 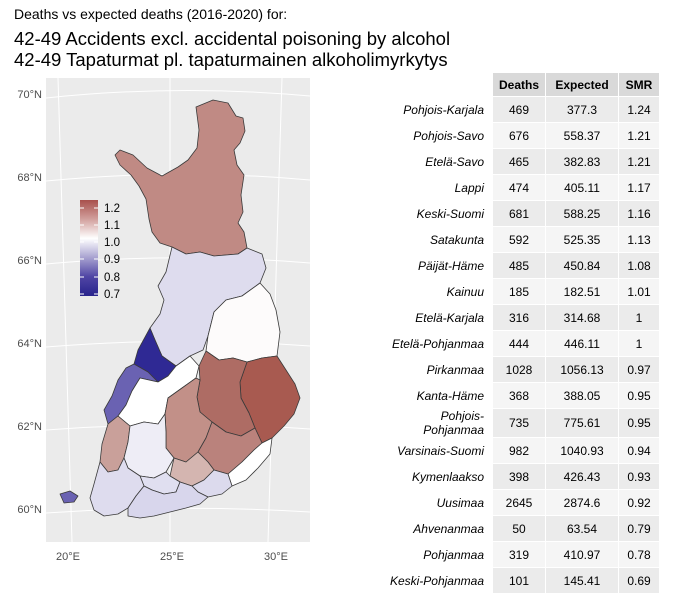 What do you see at coordinates (520, 554) in the screenshot?
I see `deaths-cell: 319` at bounding box center [520, 554].